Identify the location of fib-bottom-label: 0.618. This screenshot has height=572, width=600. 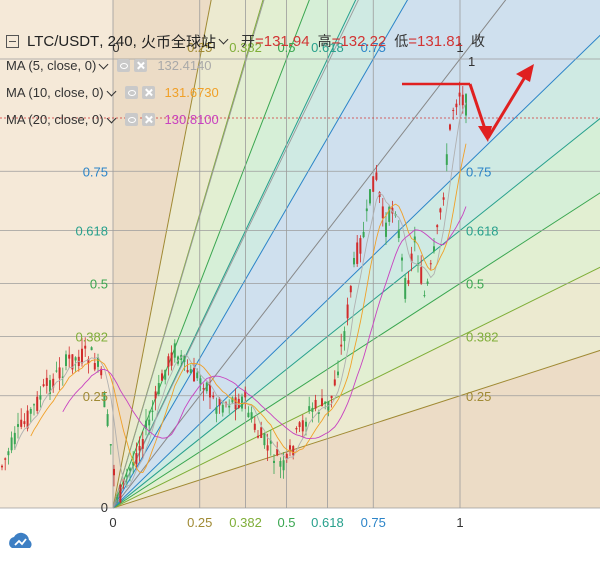
(327, 522).